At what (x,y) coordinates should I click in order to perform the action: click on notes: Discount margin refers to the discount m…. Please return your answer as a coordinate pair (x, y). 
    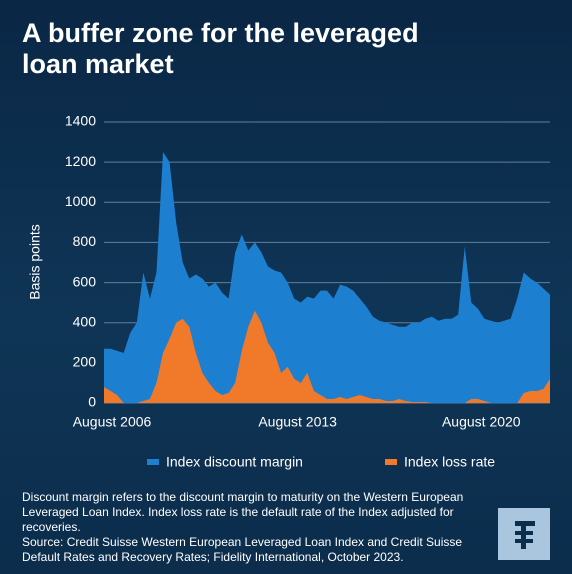
    Looking at the image, I should click on (257, 527).